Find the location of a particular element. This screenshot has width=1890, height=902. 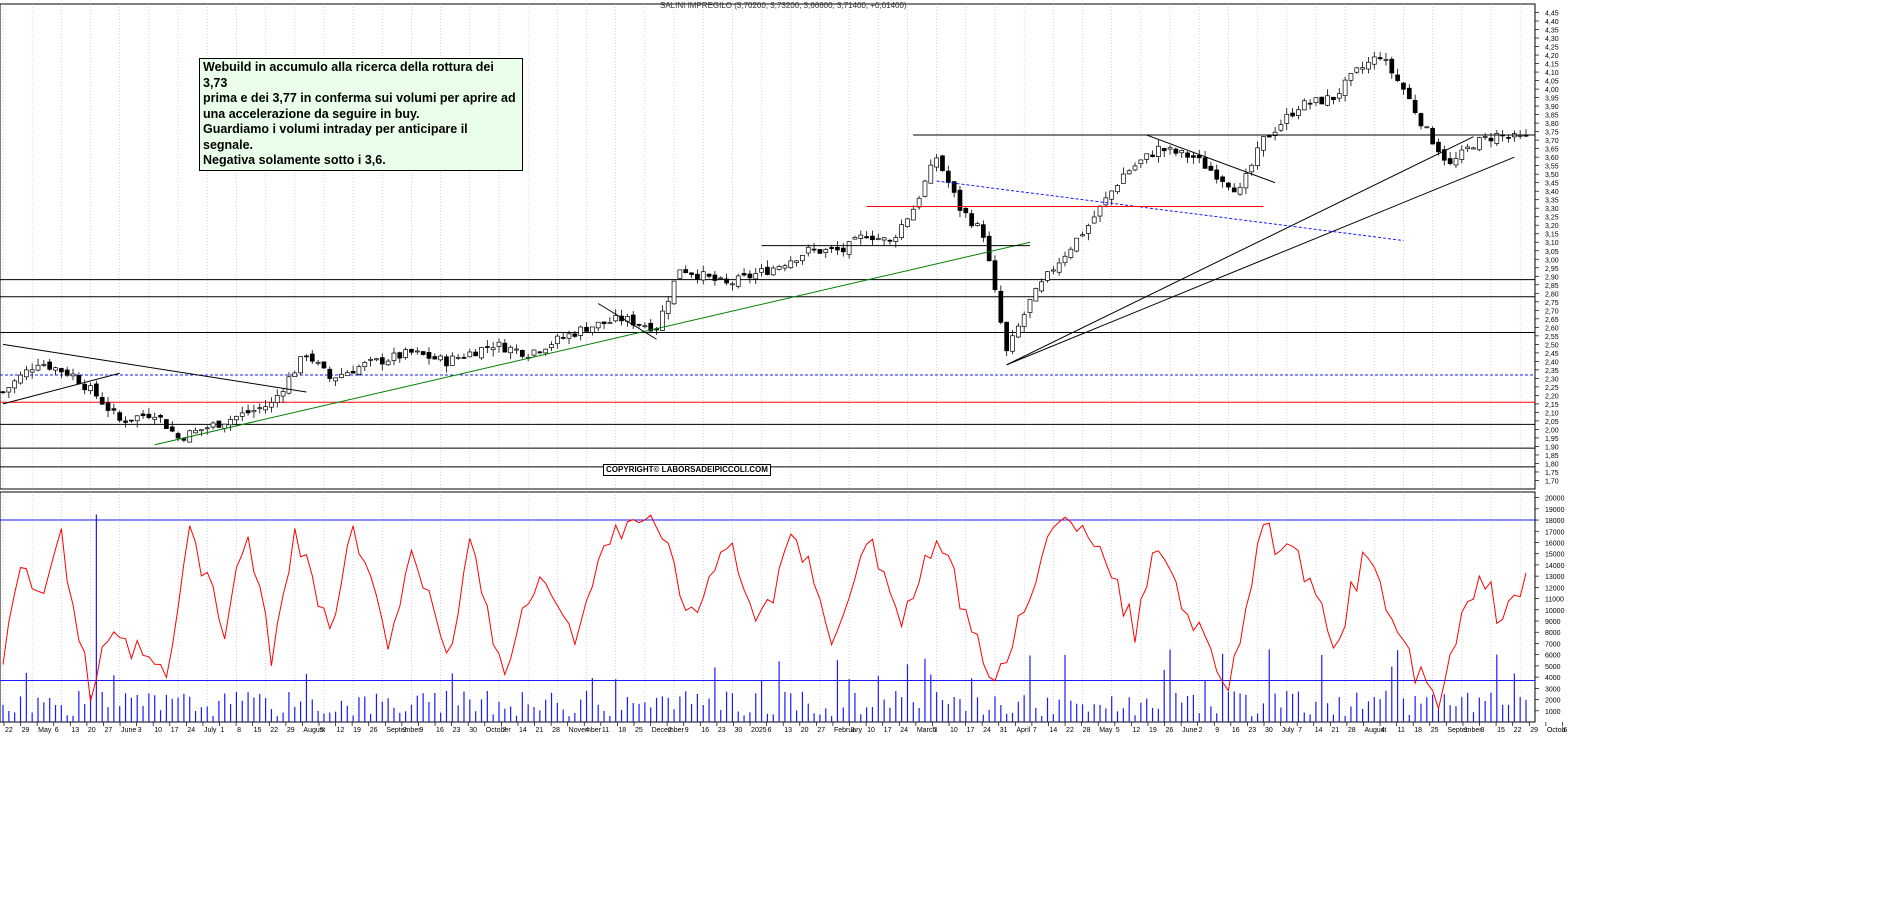

price-axis-label: 3,20 is located at coordinates (1552, 226).